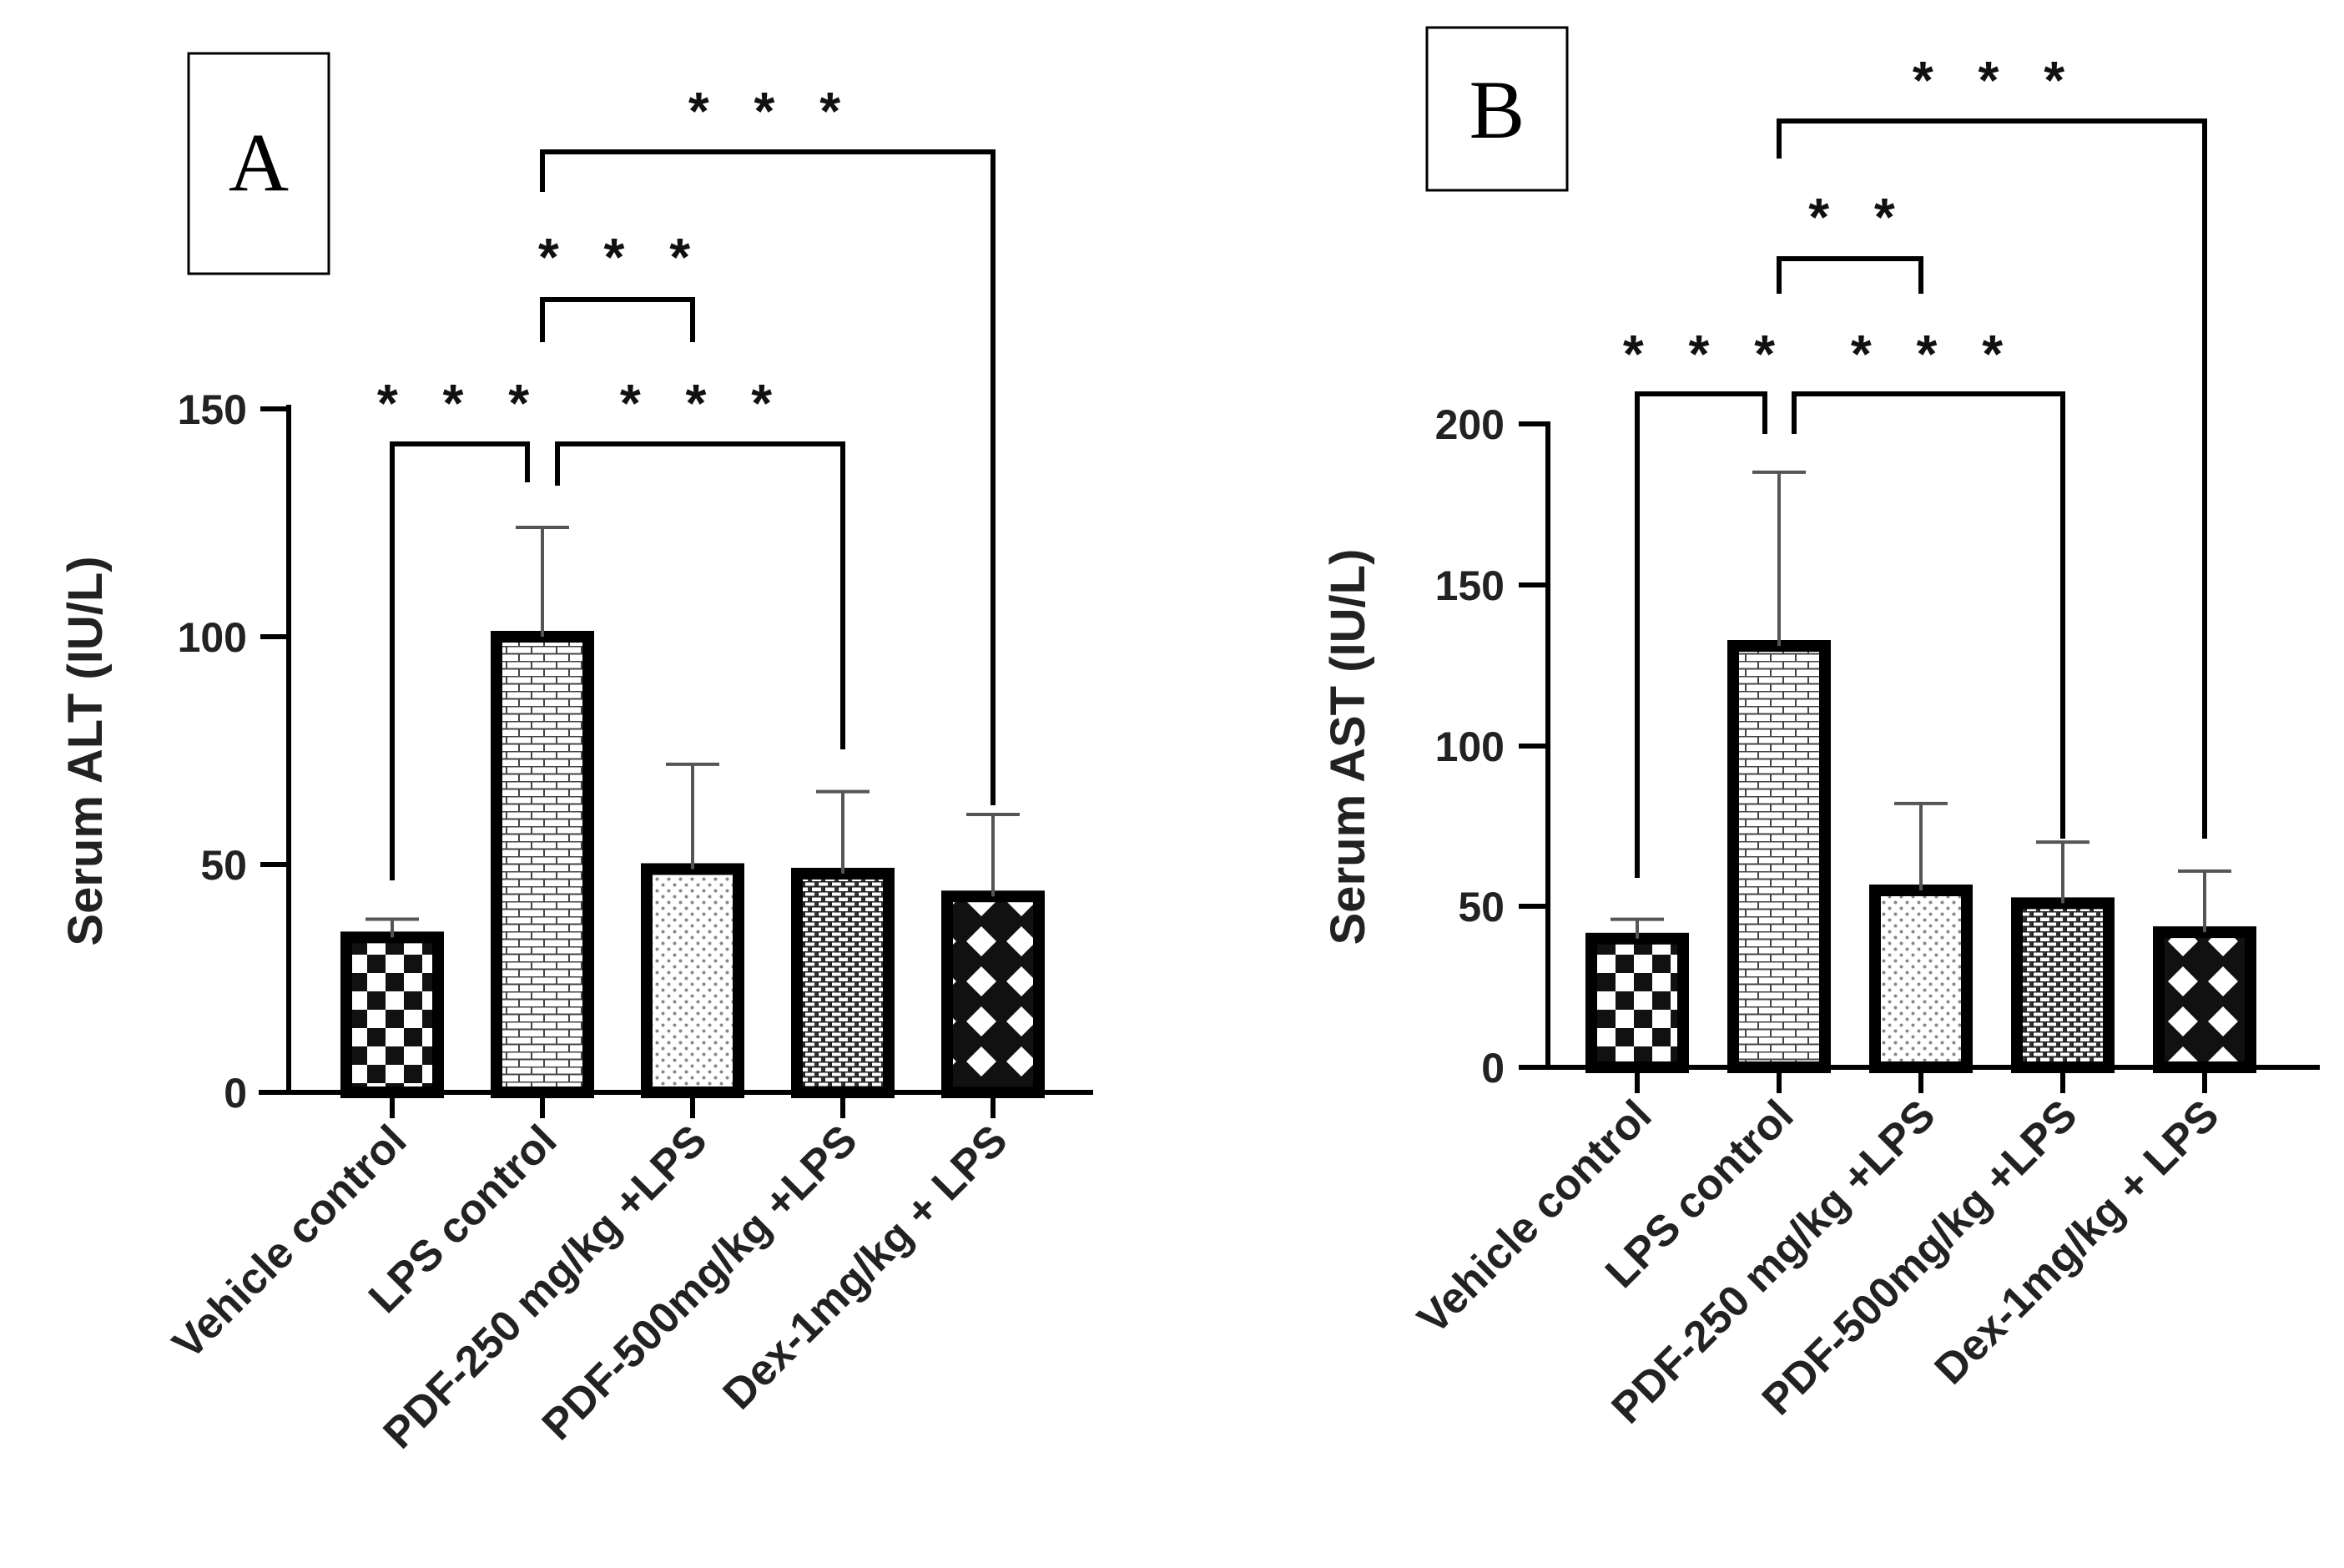 The width and height of the screenshot is (2344, 1568). What do you see at coordinates (1859, 217) in the screenshot?
I see `panel-b-sig-label: * *` at bounding box center [1859, 217].